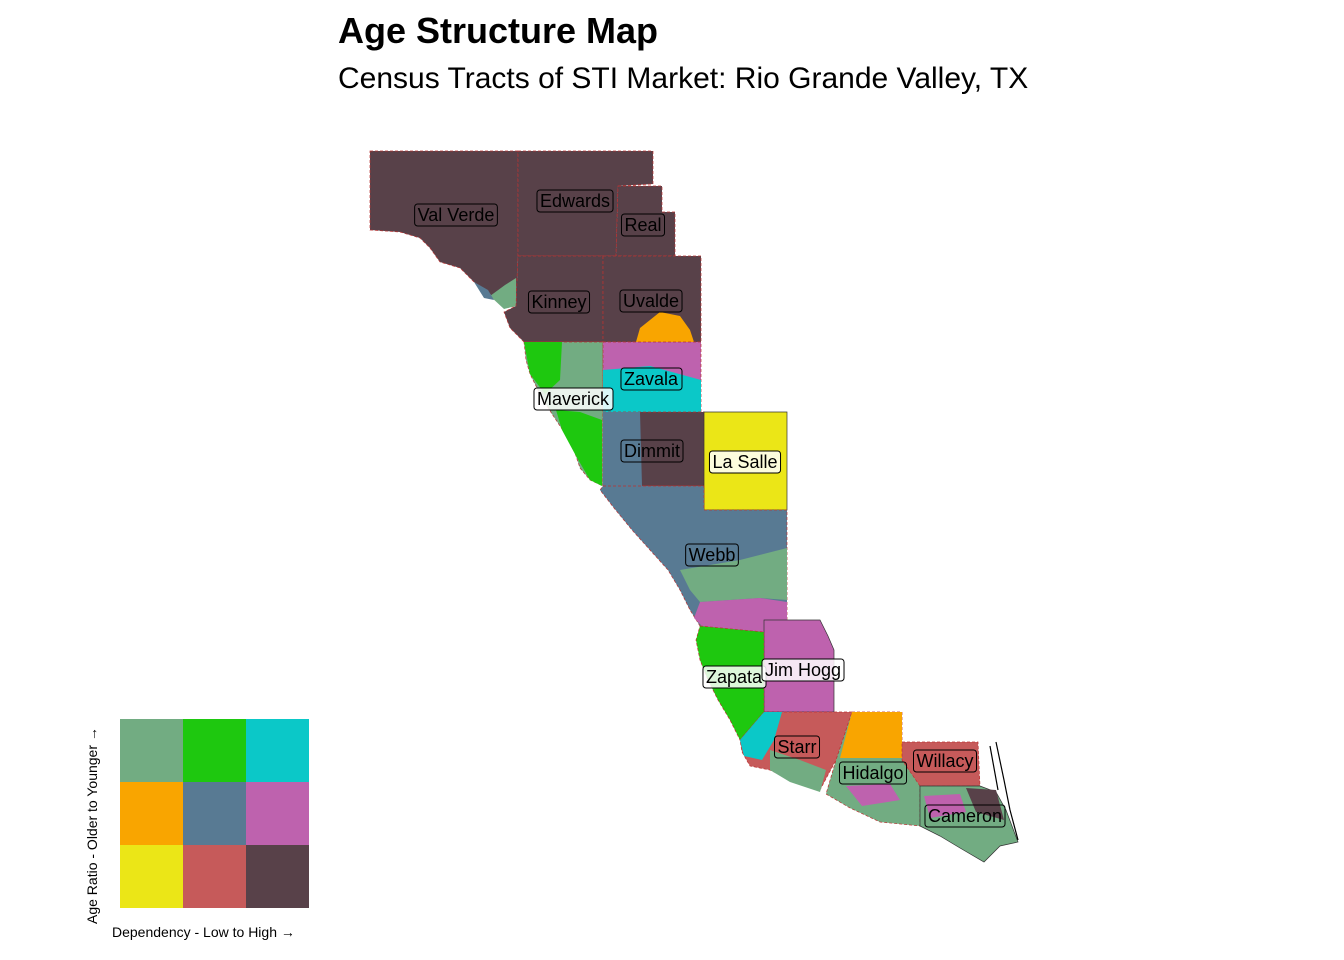  I want to click on county-label-text: Uvalde, so click(651, 301).